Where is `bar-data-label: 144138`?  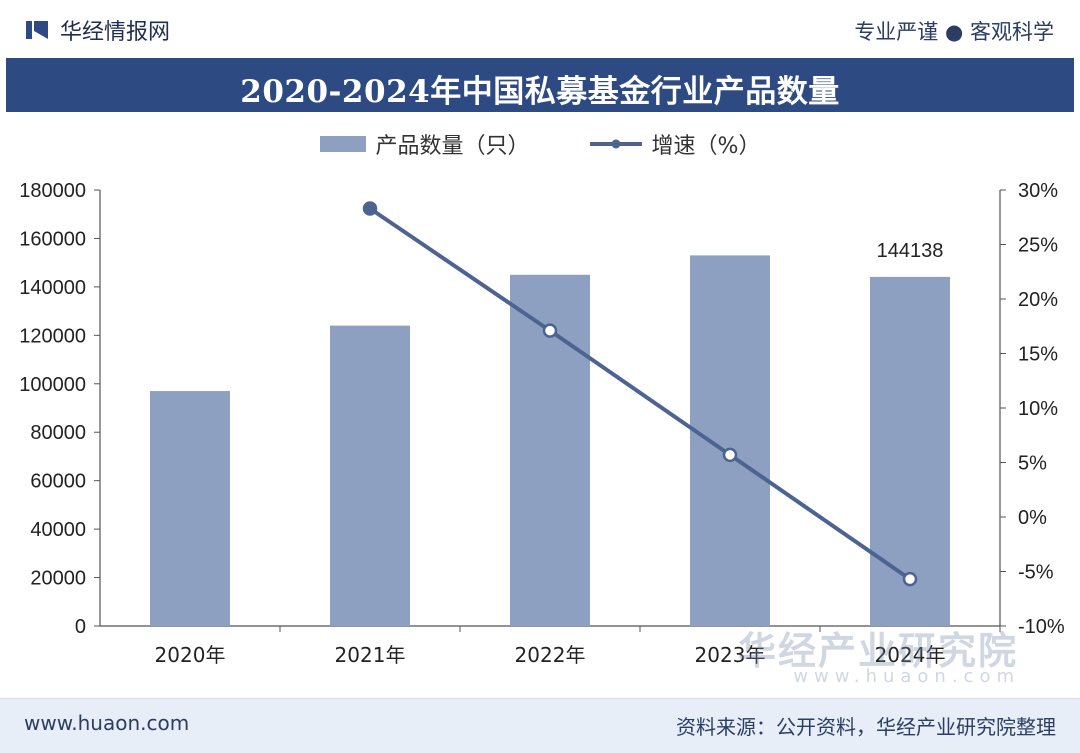 bar-data-label: 144138 is located at coordinates (910, 251).